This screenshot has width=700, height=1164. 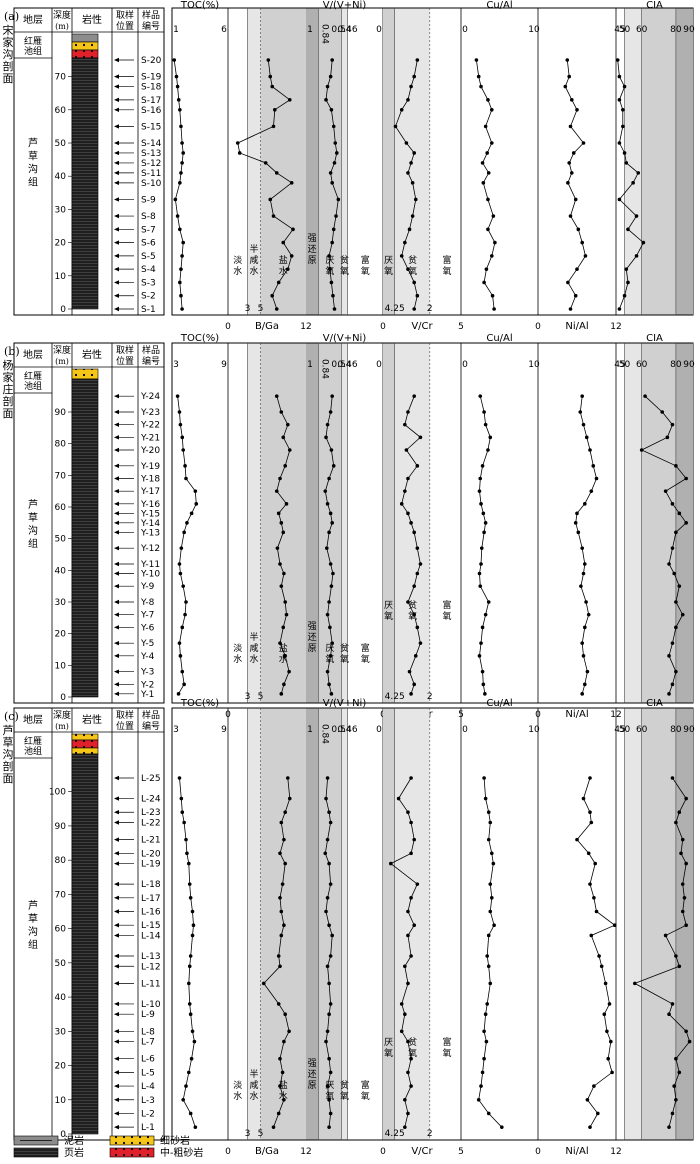 What do you see at coordinates (151, 813) in the screenshot?
I see `sample-id-label: L-23` at bounding box center [151, 813].